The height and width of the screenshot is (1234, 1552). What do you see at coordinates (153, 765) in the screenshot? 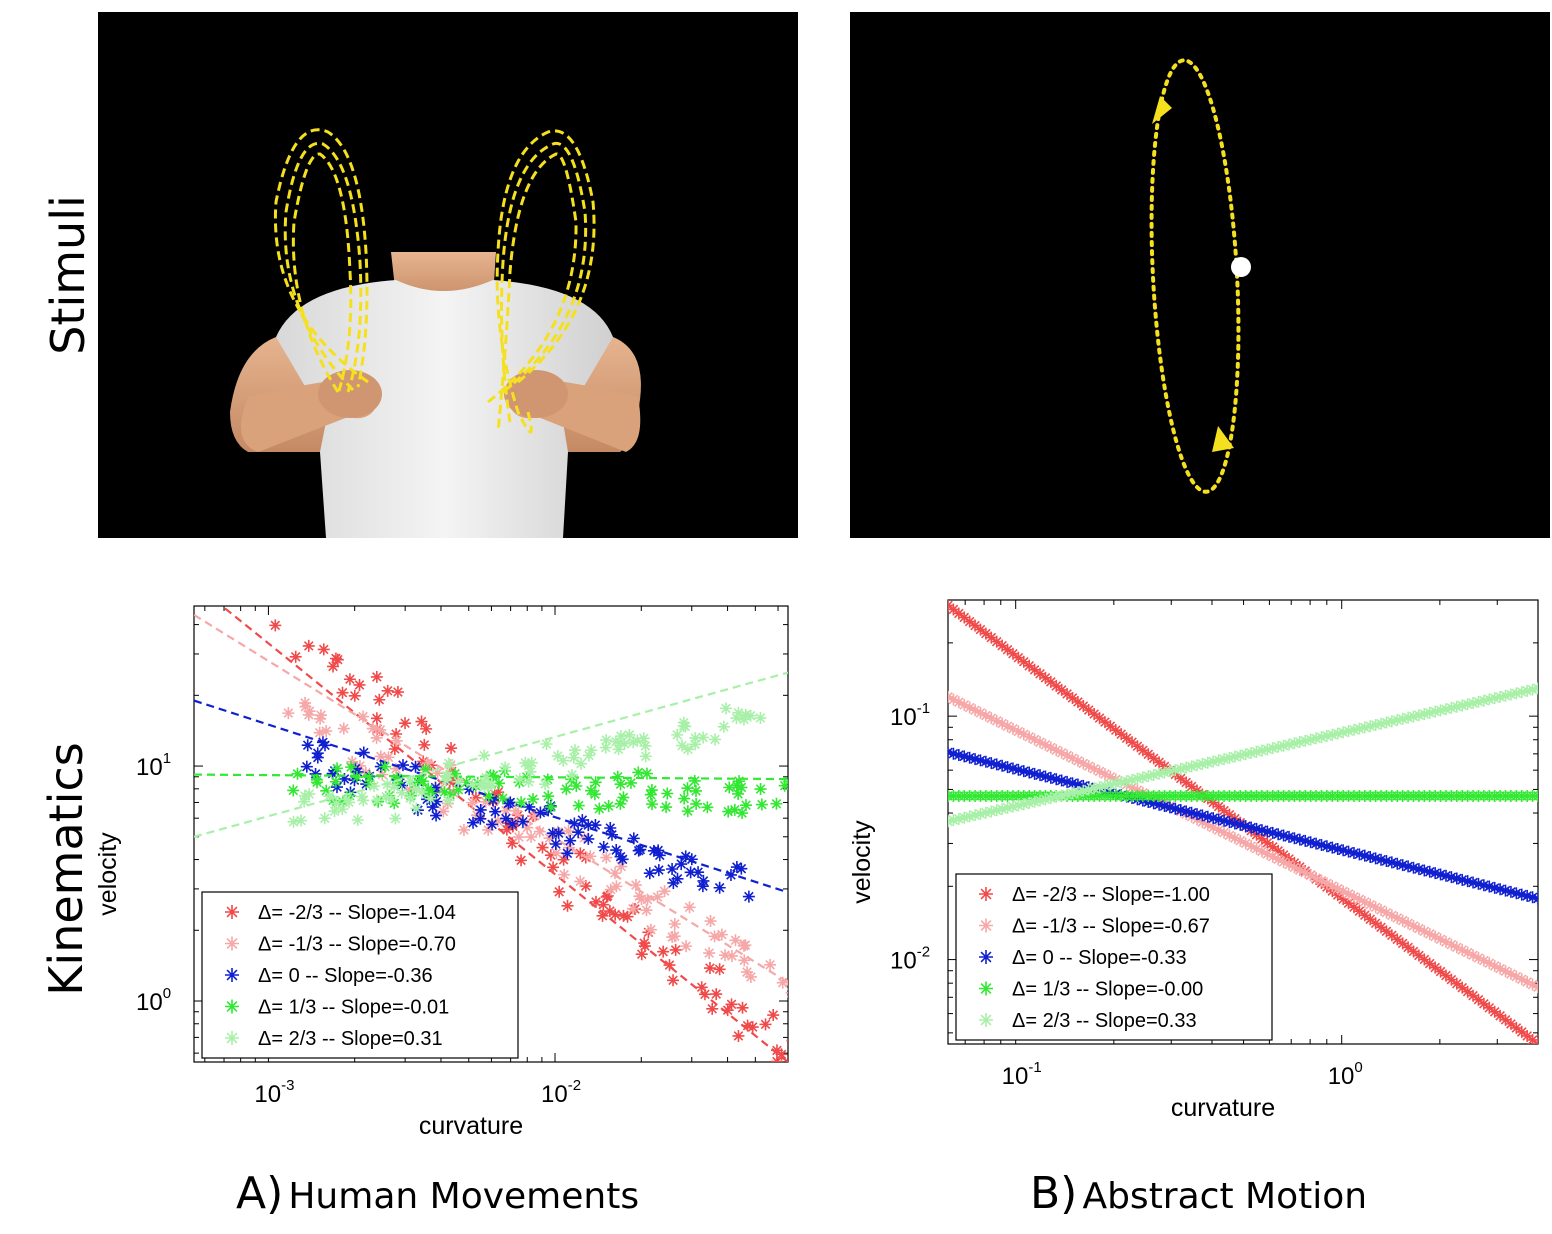
I see `y-tick-label-1: 101` at bounding box center [153, 765].